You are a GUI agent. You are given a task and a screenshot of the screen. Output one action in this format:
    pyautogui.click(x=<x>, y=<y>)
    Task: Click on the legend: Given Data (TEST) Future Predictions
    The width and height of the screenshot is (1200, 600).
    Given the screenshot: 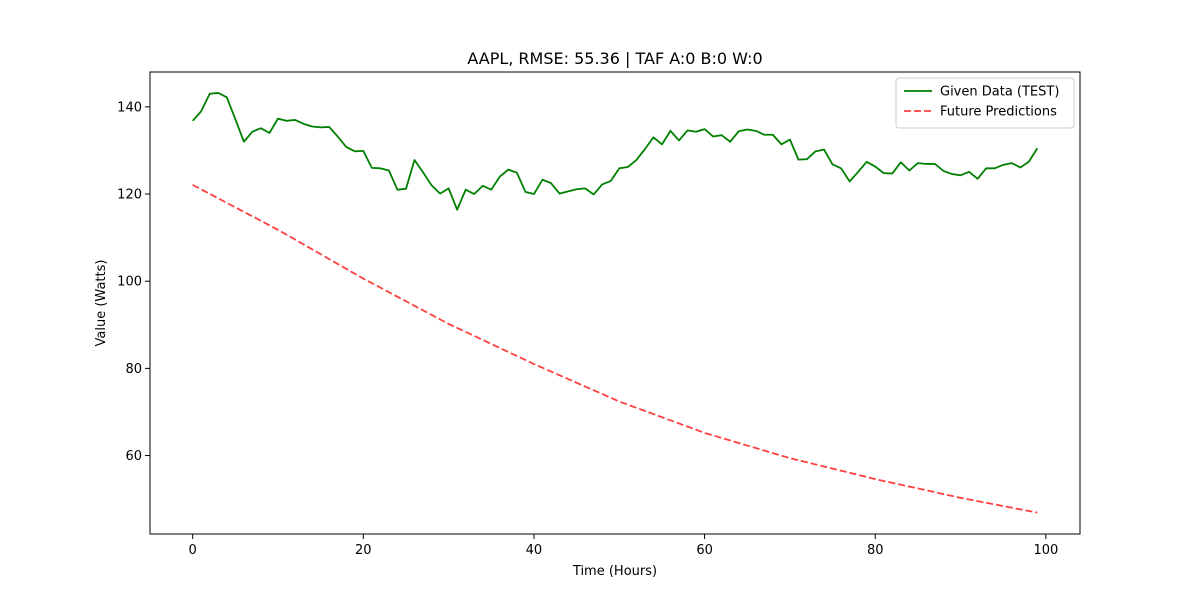 What is the action you would take?
    pyautogui.click(x=985, y=103)
    